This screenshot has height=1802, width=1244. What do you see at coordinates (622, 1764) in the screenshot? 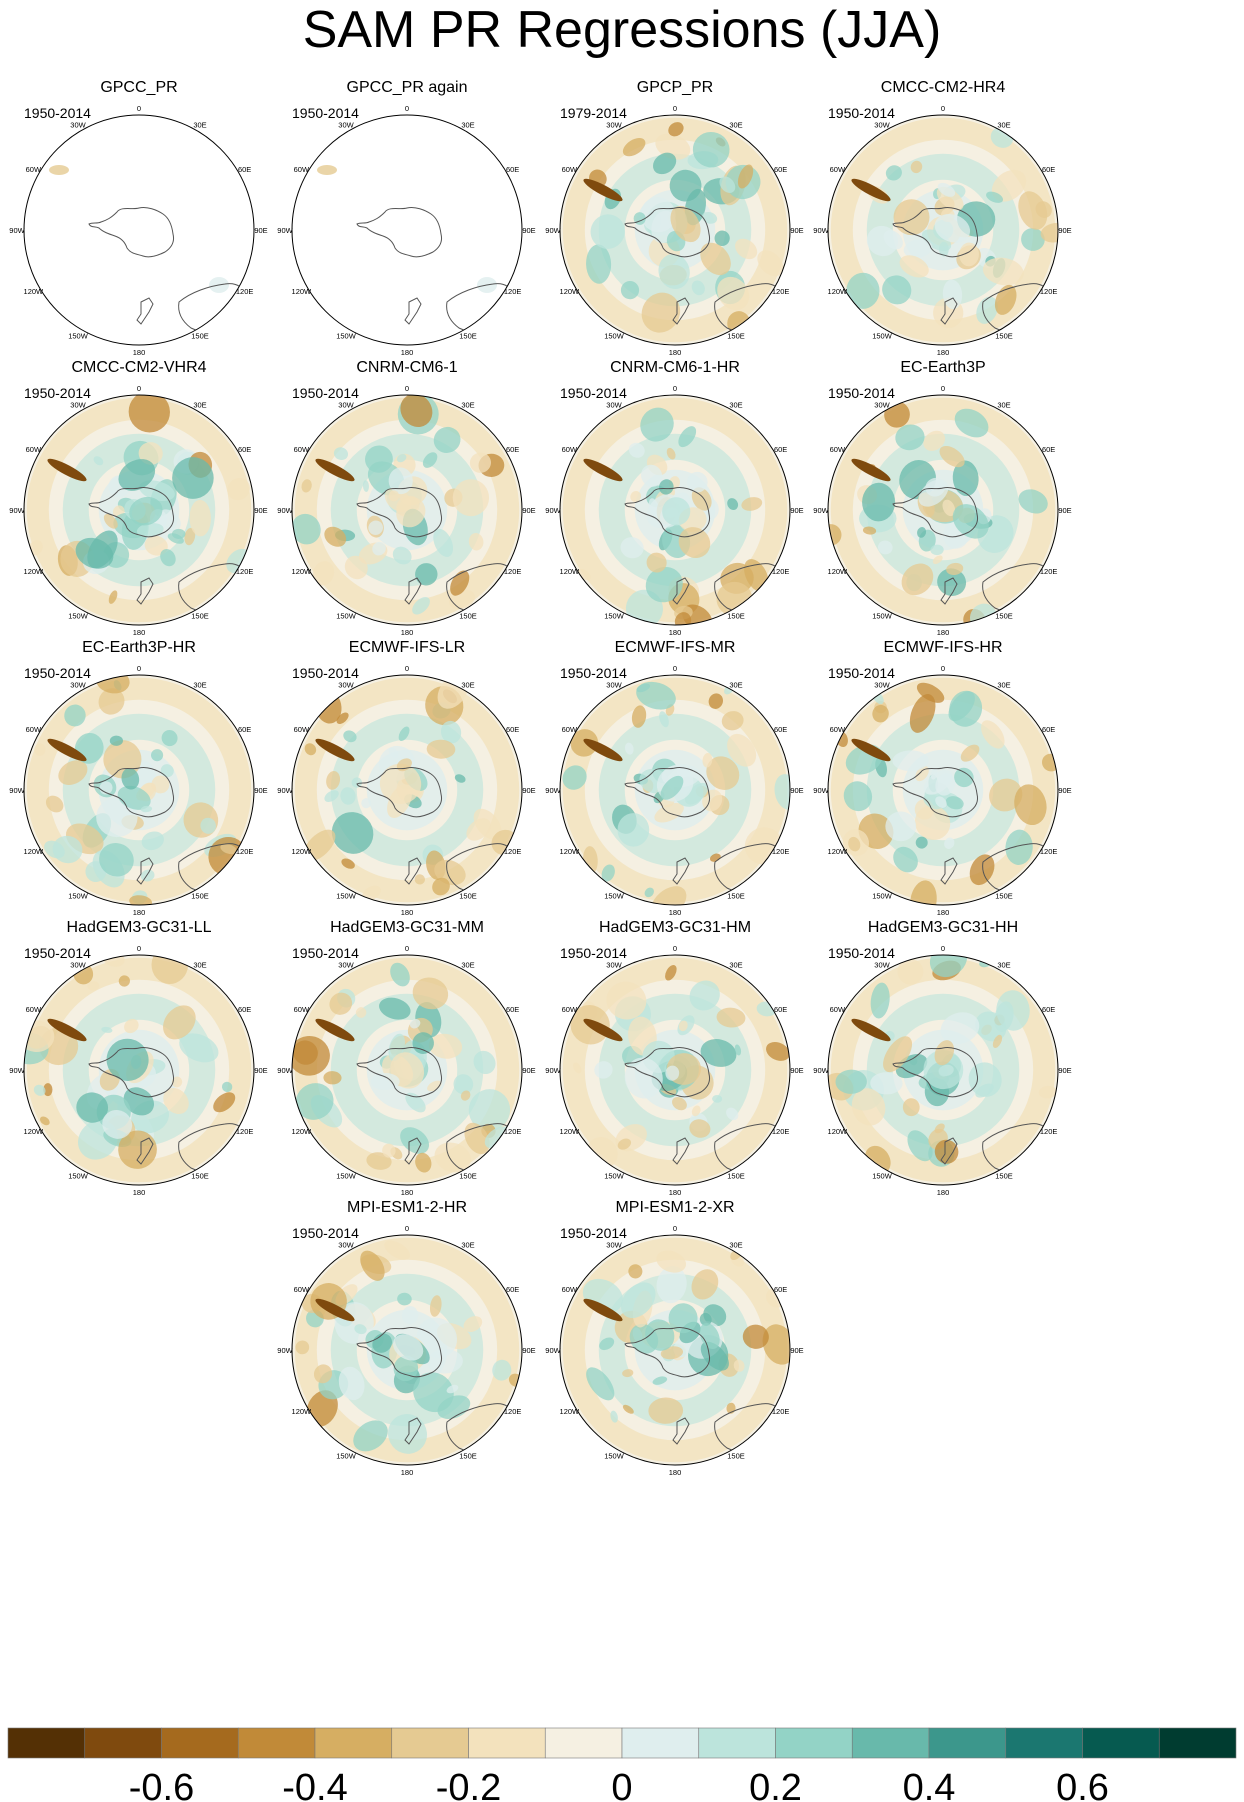
I see `colorbar: -0.6 -0.4 -0.2 0 0.2 0.4 0.6` at bounding box center [622, 1764].